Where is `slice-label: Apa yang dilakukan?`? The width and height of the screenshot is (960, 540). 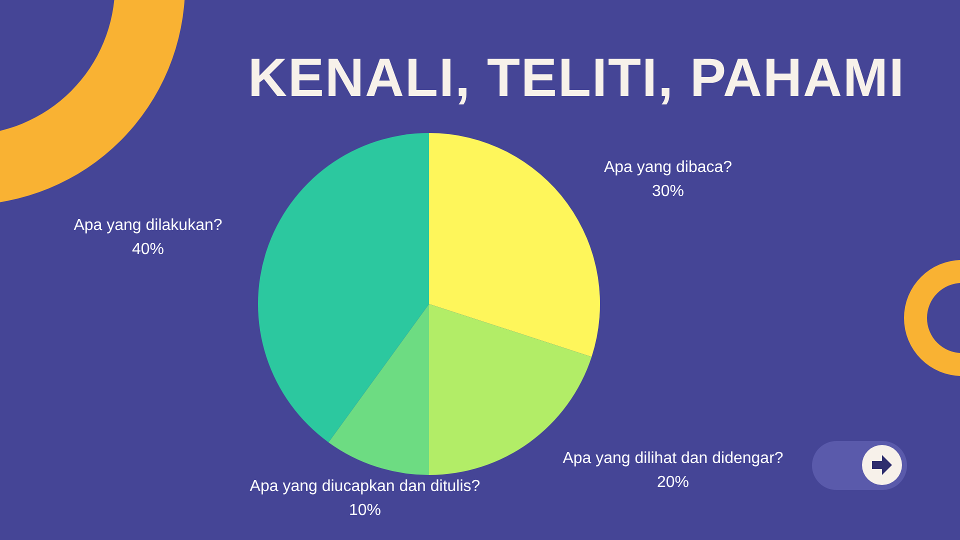 slice-label: Apa yang dilakukan? is located at coordinates (148, 225).